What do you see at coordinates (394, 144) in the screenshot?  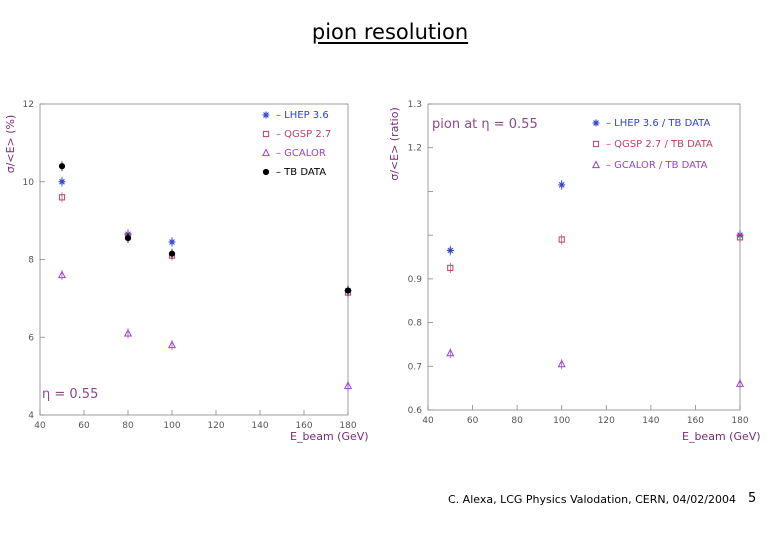 I see `y-axis-title: σ/<E> (ratio)` at bounding box center [394, 144].